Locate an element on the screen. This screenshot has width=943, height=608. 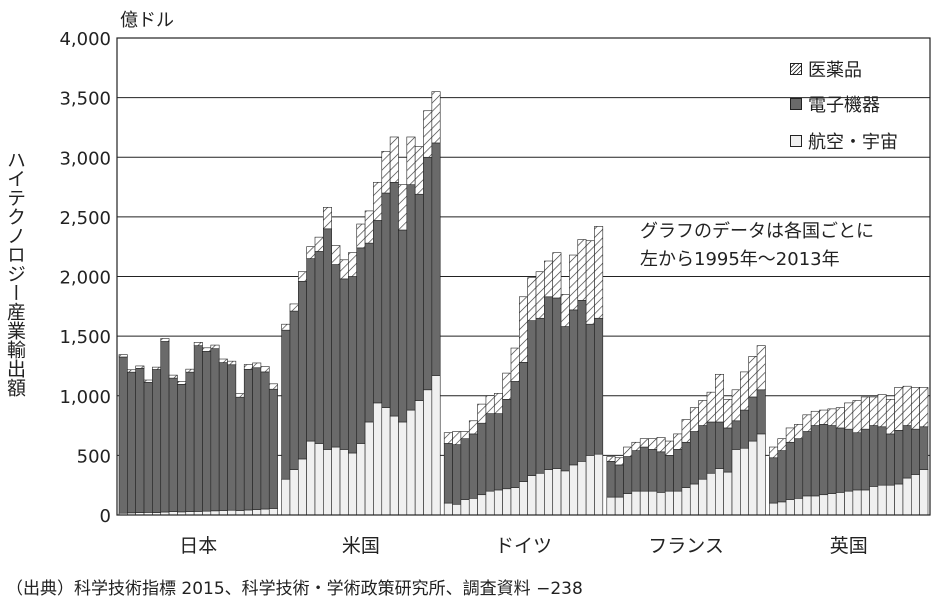
x-tick-label: ドイツ is located at coordinates (523, 546).